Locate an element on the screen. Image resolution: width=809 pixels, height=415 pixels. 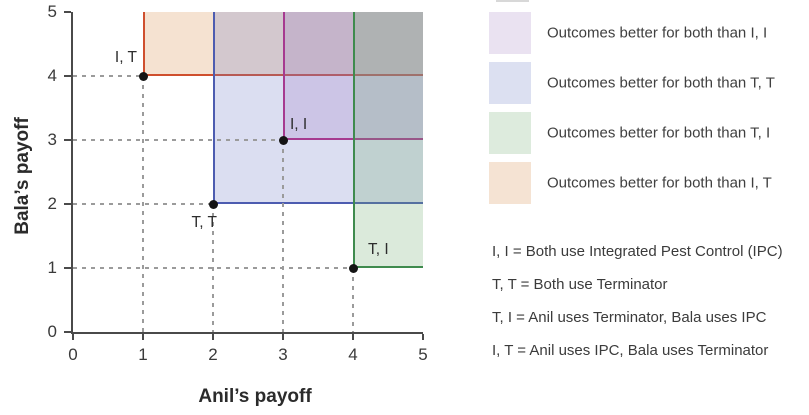
legend-swatch-ti is located at coordinates (510, 133).